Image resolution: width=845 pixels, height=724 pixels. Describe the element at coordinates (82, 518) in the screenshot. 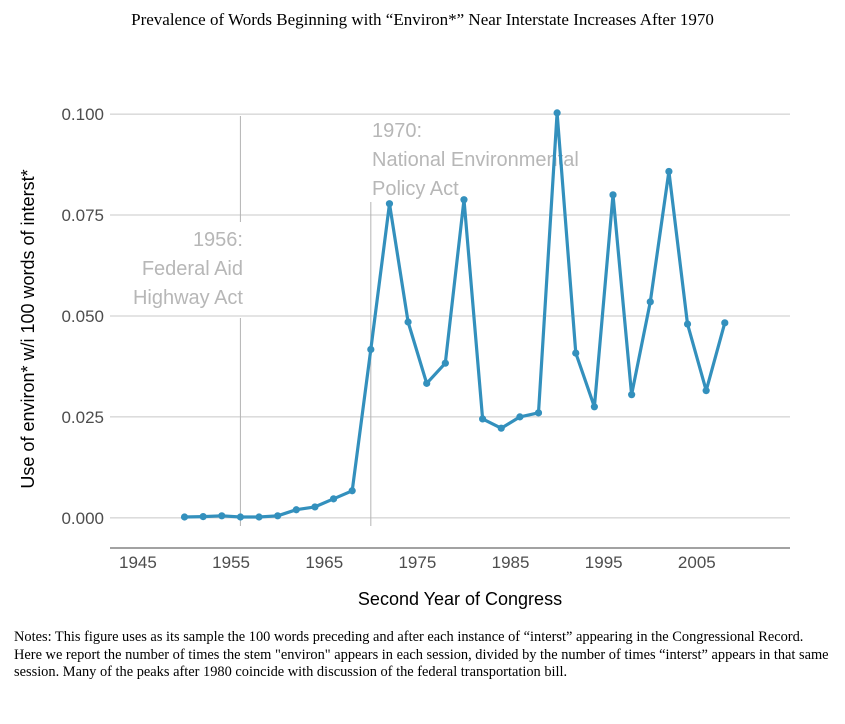

I see `y-tick-label: 0.000` at that location.